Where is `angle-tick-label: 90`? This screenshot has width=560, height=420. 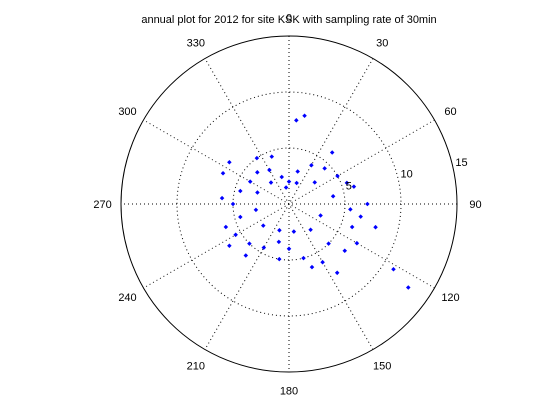 angle-tick-label: 90 is located at coordinates (475, 205).